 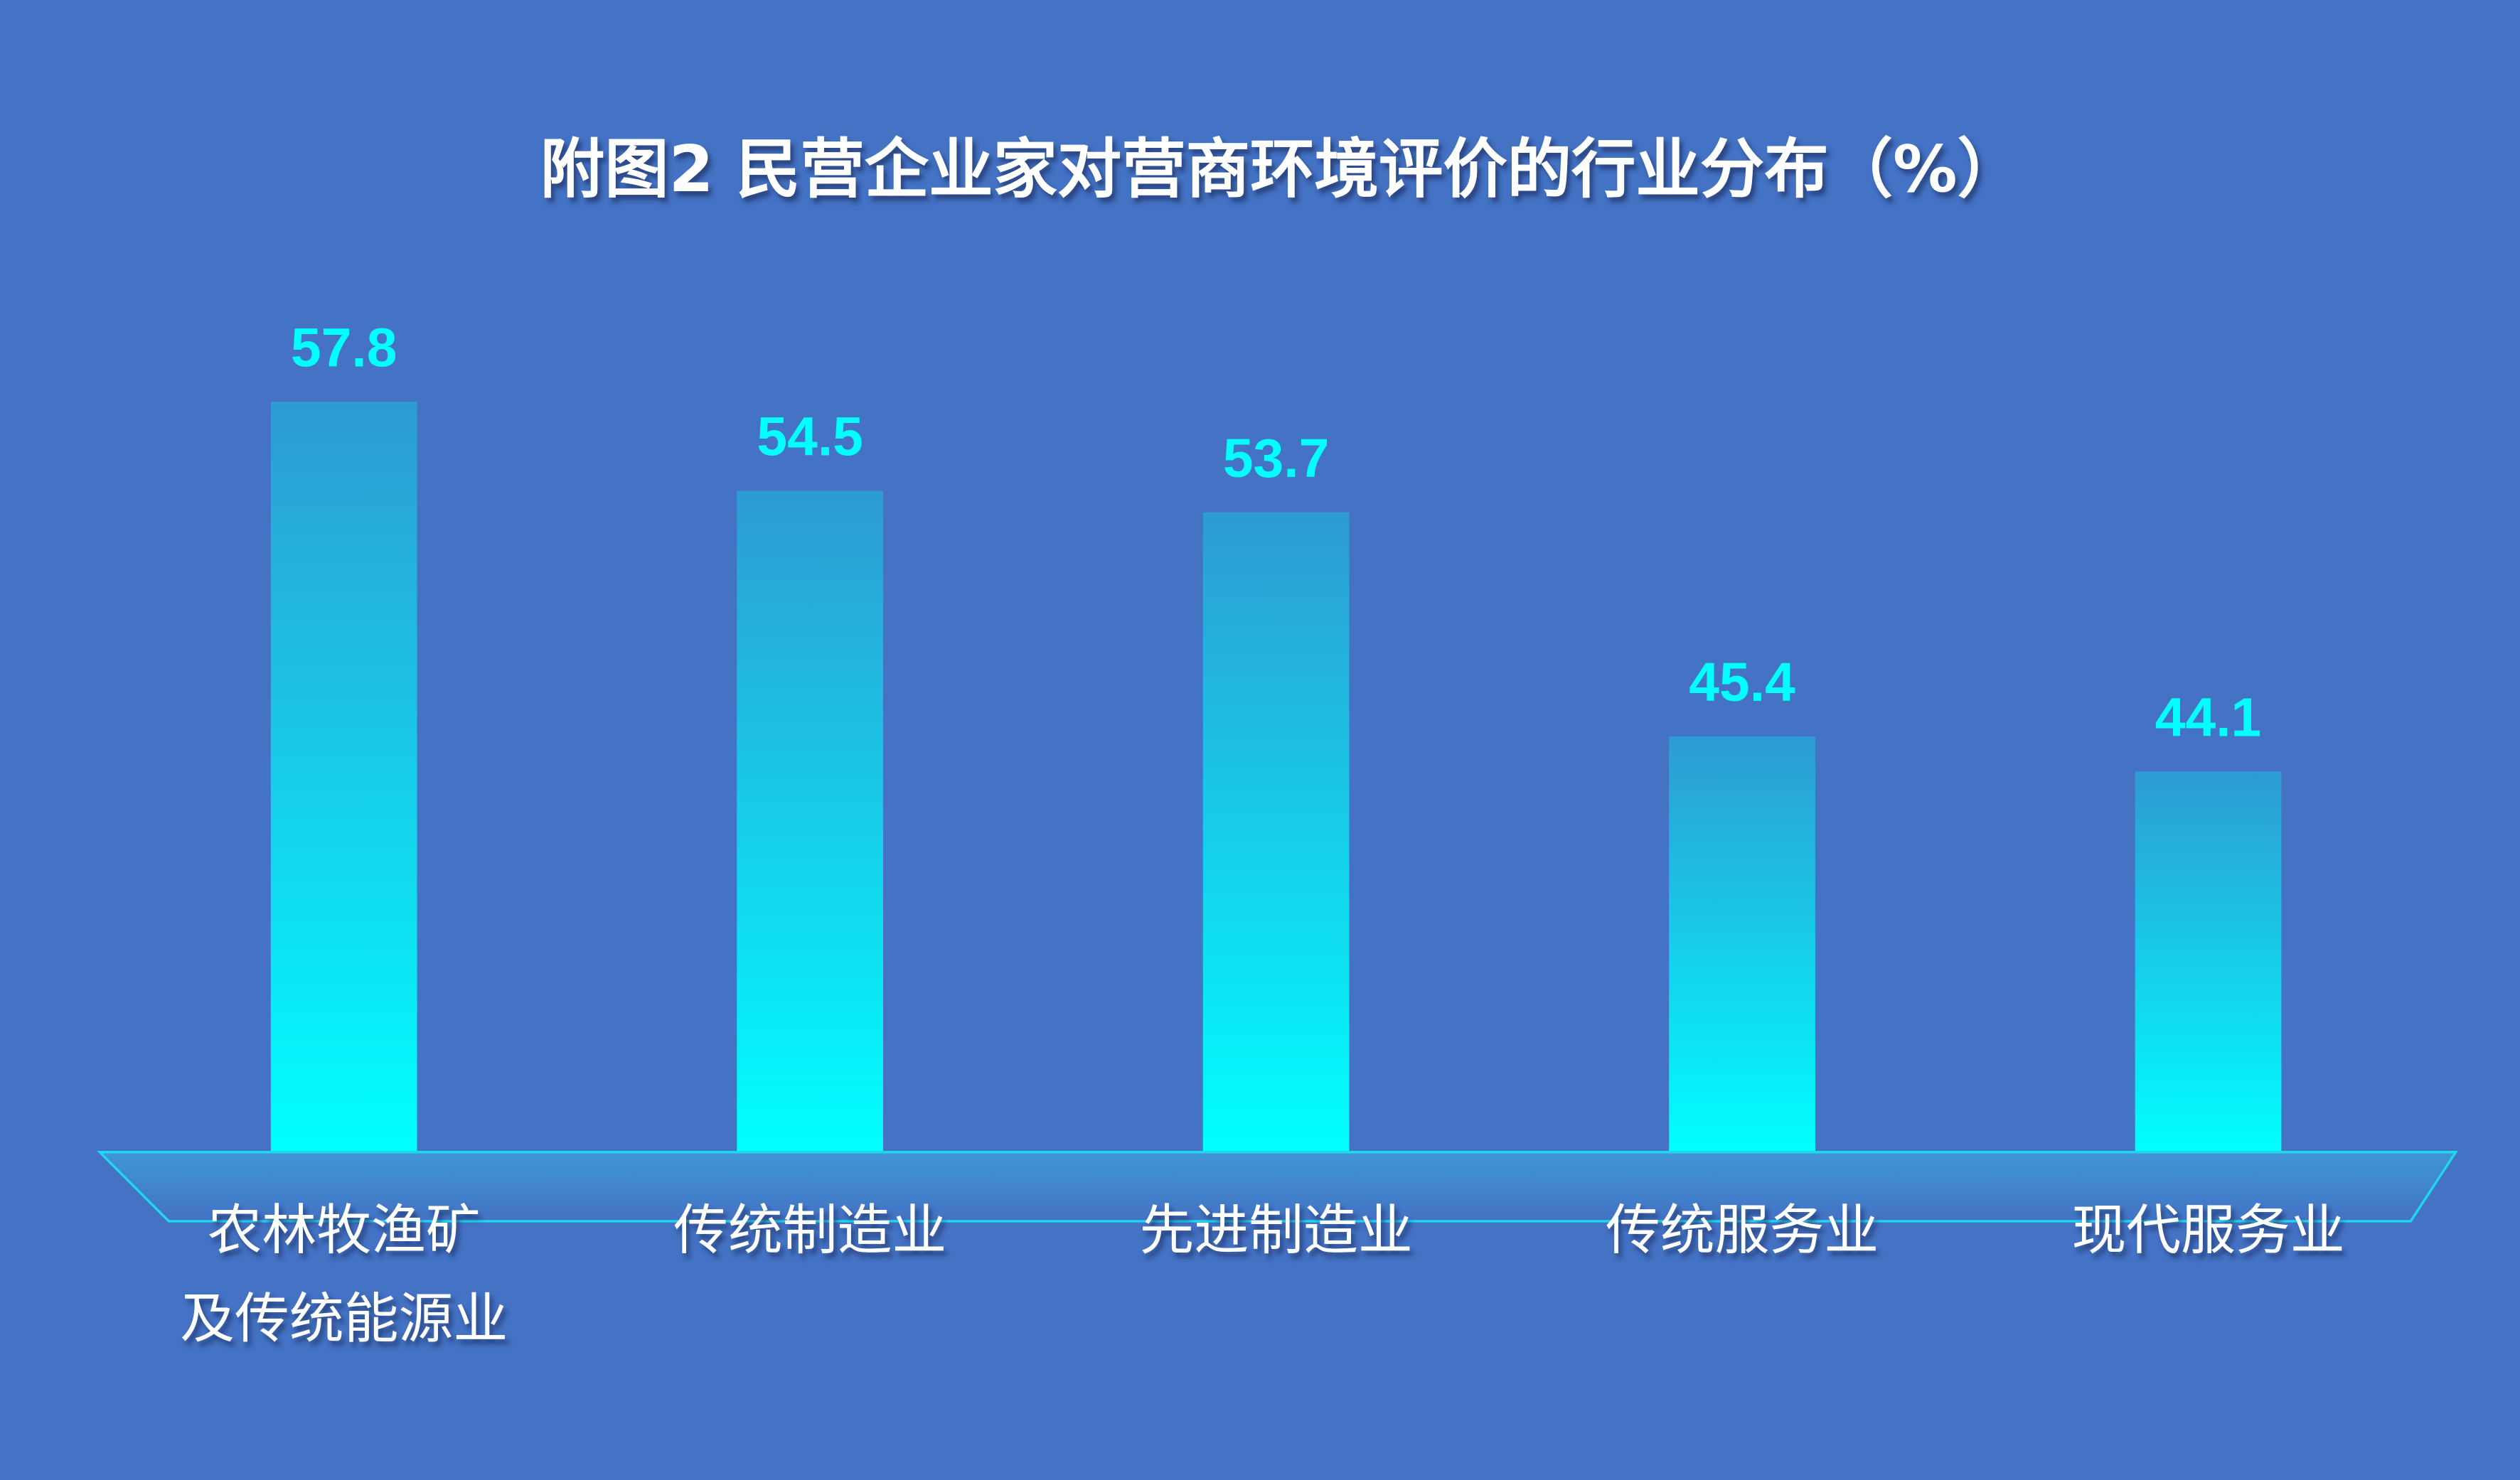 What do you see at coordinates (344, 347) in the screenshot?
I see `value-label: 57.8` at bounding box center [344, 347].